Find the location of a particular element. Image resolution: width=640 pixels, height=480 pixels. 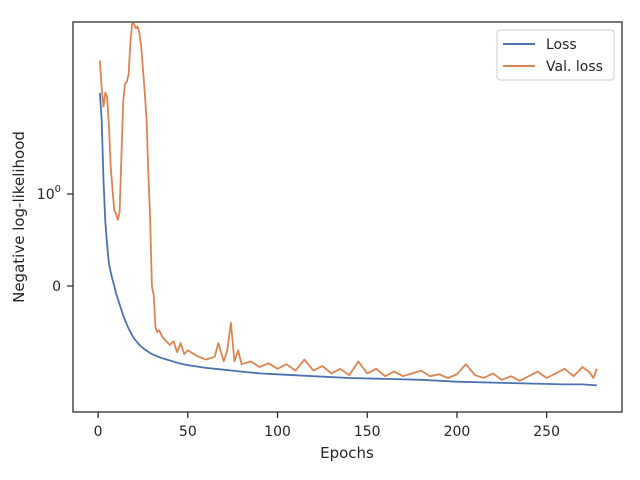

y-tick-label: 0 is located at coordinates (56, 287).